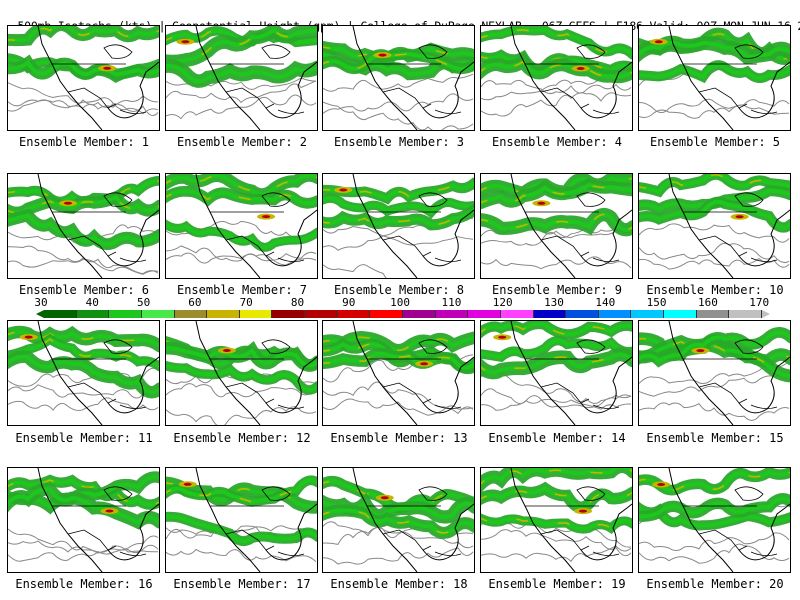 The height and width of the screenshot is (600, 800). What do you see at coordinates (759, 302) in the screenshot?
I see `colorbar-tick-label: 170` at bounding box center [759, 302].